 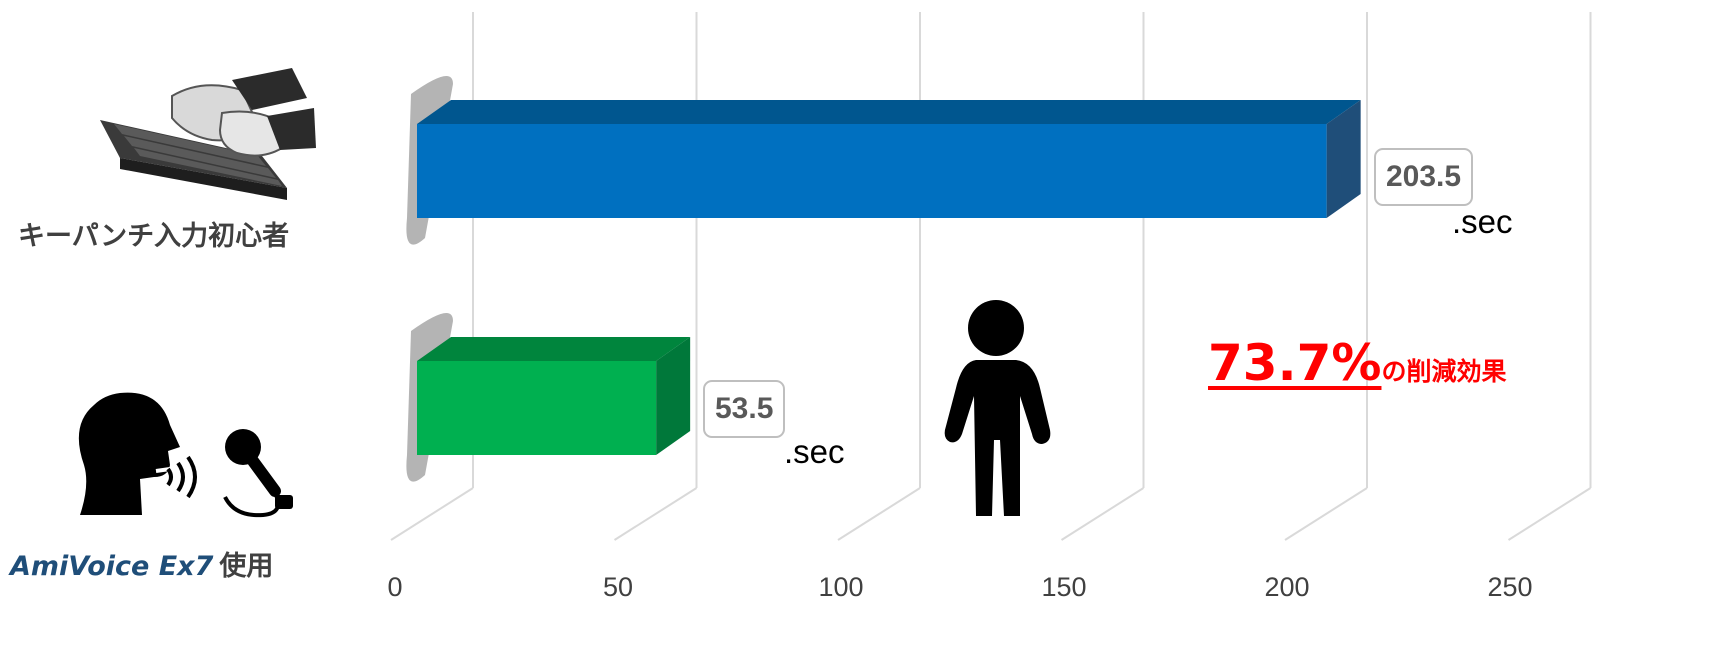 I want to click on x-tick-200: 200, so click(x=1287, y=587).